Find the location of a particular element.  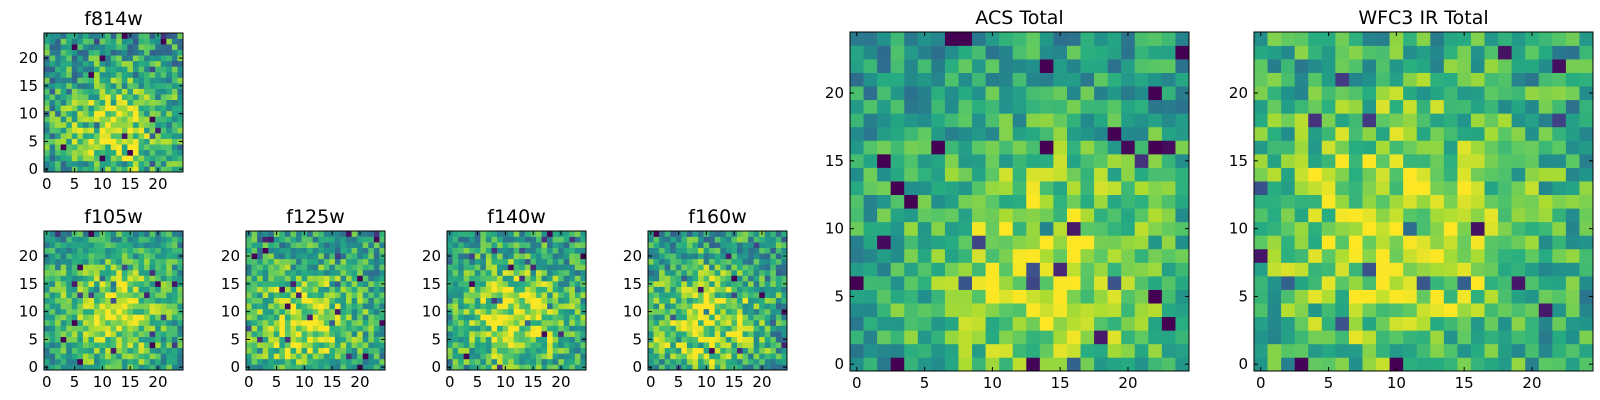

y-tick-label: 10 is located at coordinates (28, 312).